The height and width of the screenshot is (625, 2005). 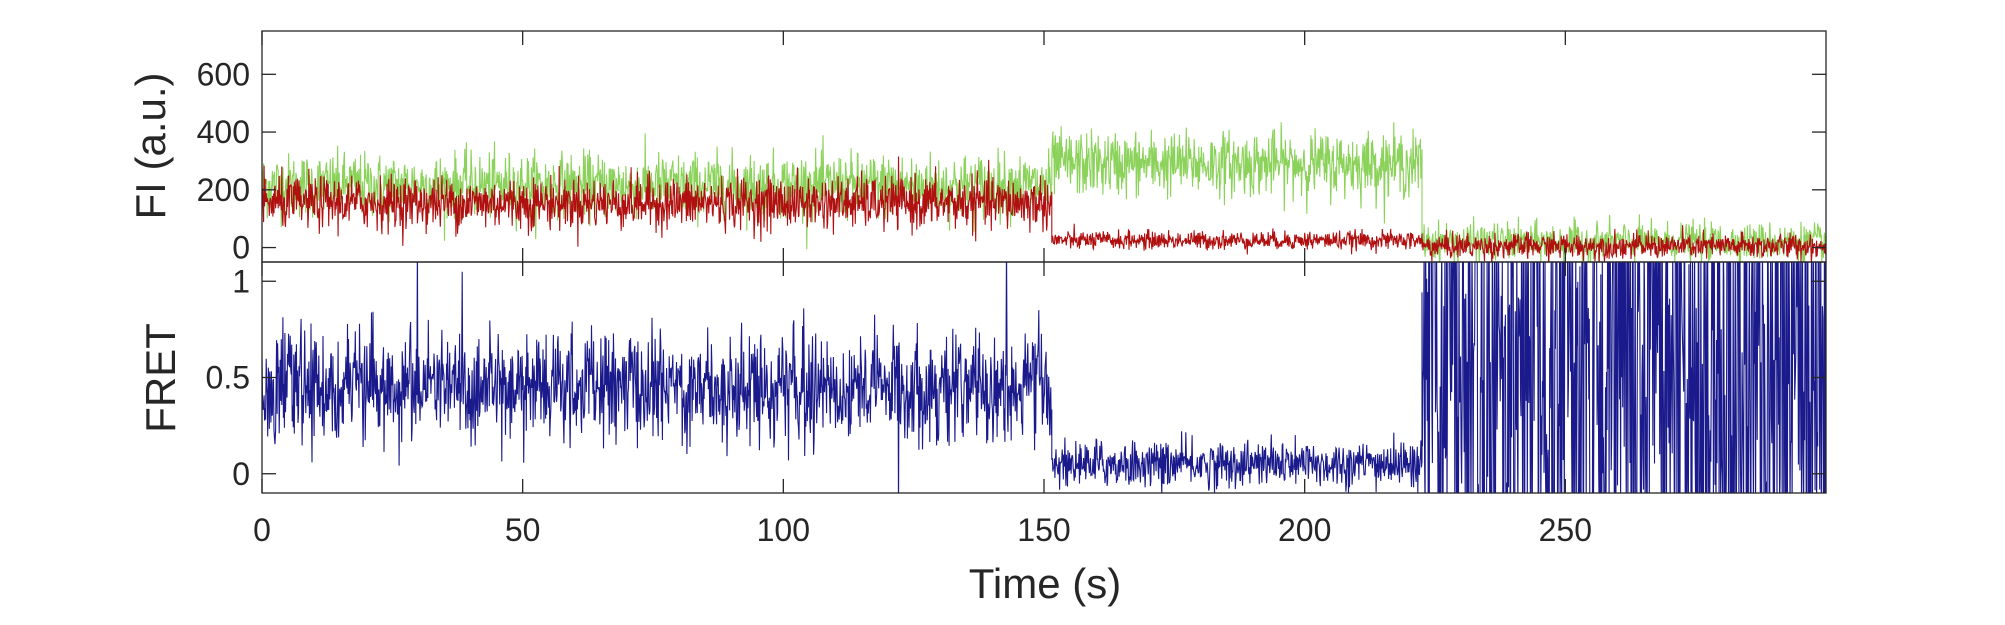 I want to click on xtick-label: 150, so click(x=1043, y=530).